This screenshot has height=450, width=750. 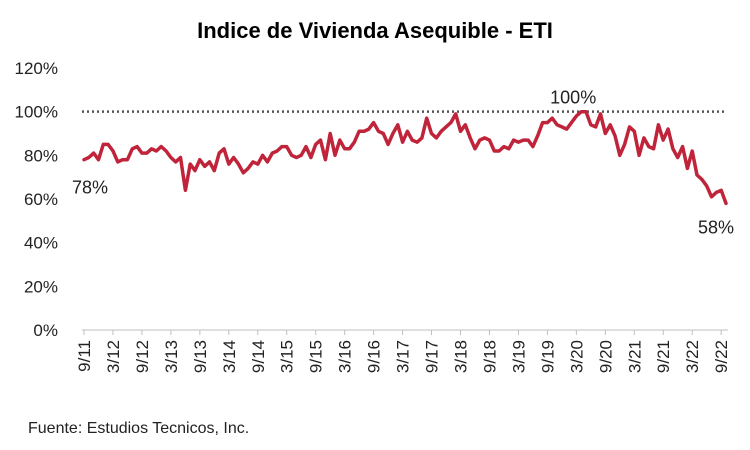 I want to click on y-tick-label: 20%, so click(x=41, y=286).